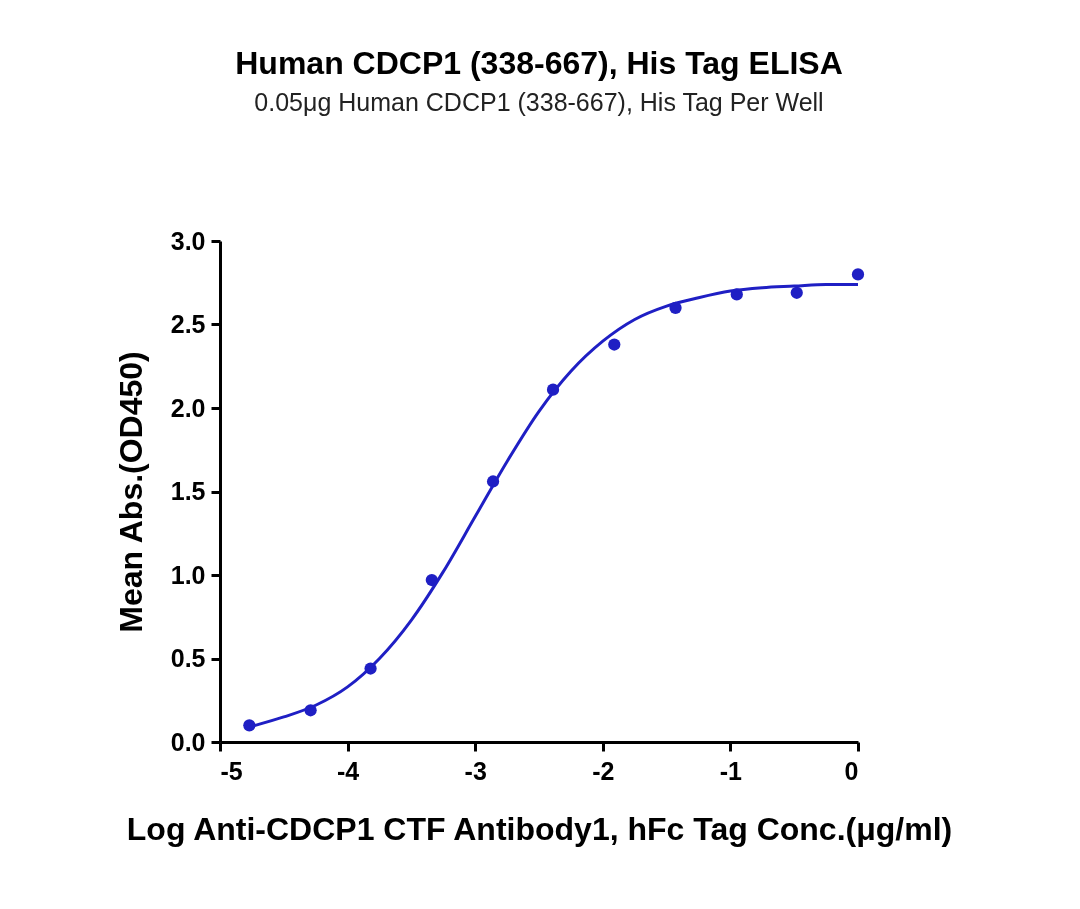 Image resolution: width=1080 pixels, height=909 pixels. Describe the element at coordinates (188, 407) in the screenshot. I see `y-tick-label: 2.0` at that location.